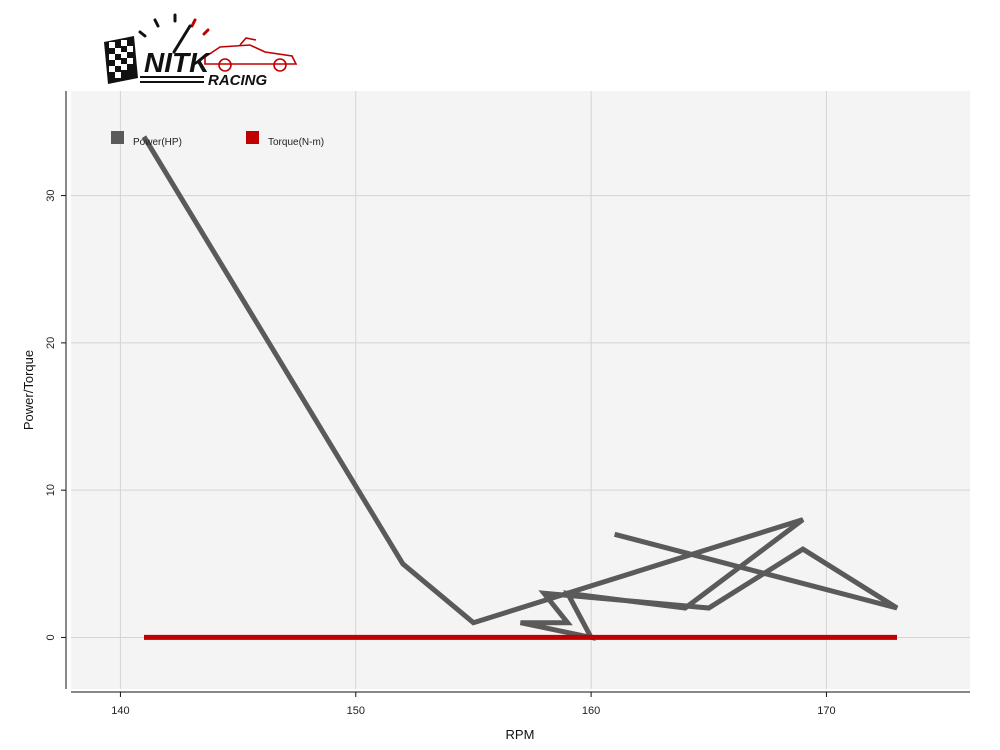  What do you see at coordinates (51, 637) in the screenshot?
I see `y-tick-label: 0` at bounding box center [51, 637].